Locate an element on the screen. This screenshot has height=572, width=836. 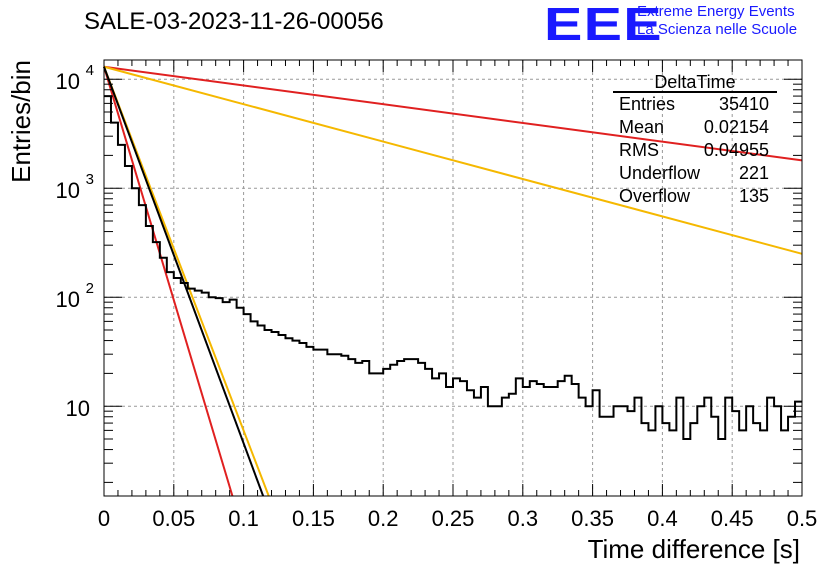
y-axis-title: Entries/bin is located at coordinates (21, 121).